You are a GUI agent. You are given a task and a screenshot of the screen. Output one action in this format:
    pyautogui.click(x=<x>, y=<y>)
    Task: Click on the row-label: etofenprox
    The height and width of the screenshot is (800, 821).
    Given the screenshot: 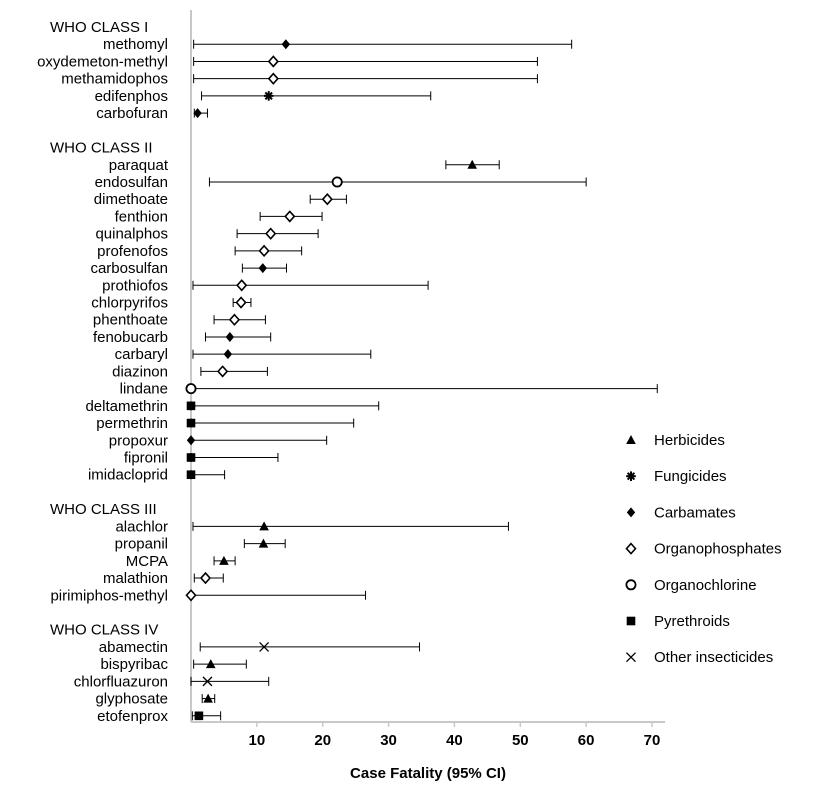 What is the action you would take?
    pyautogui.click(x=132, y=716)
    